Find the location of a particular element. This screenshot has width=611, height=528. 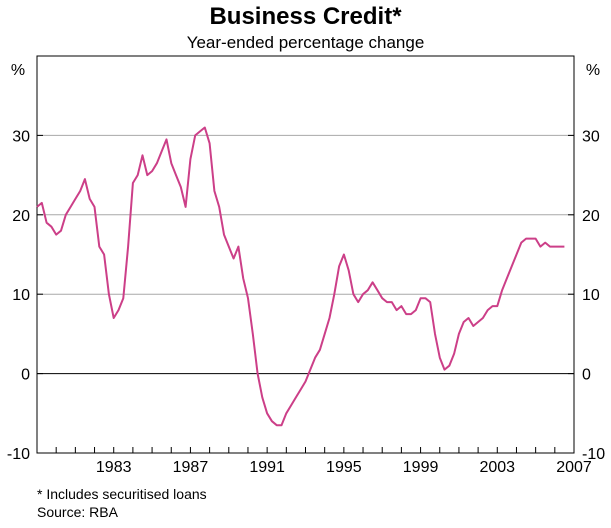

x-tick-label: 2003 is located at coordinates (497, 467).